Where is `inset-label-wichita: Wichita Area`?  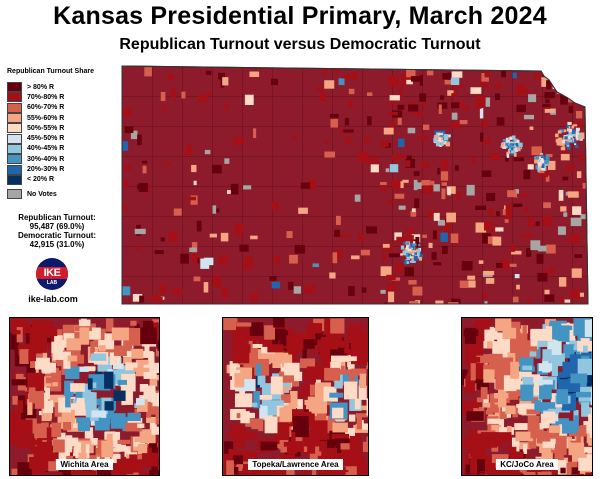
inset-label-wichita: Wichita Area is located at coordinates (84, 464).